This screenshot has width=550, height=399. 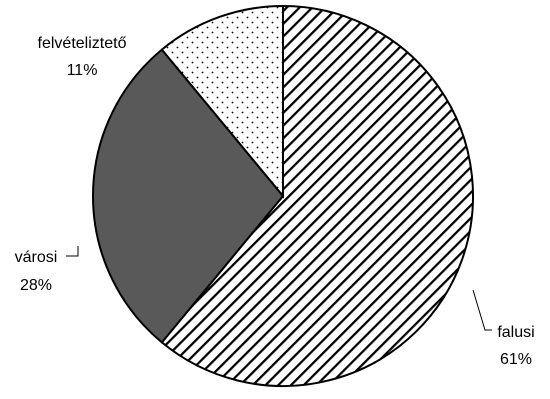 I want to click on slice-label-name: felvételiztető, so click(x=82, y=43).